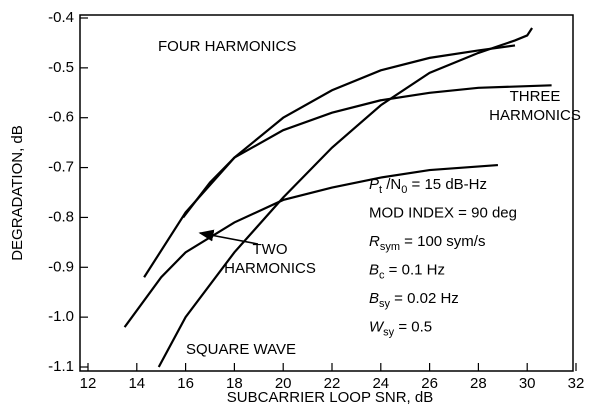 Image resolution: width=595 pixels, height=411 pixels. I want to click on x-tick-label: 14, so click(136, 383).